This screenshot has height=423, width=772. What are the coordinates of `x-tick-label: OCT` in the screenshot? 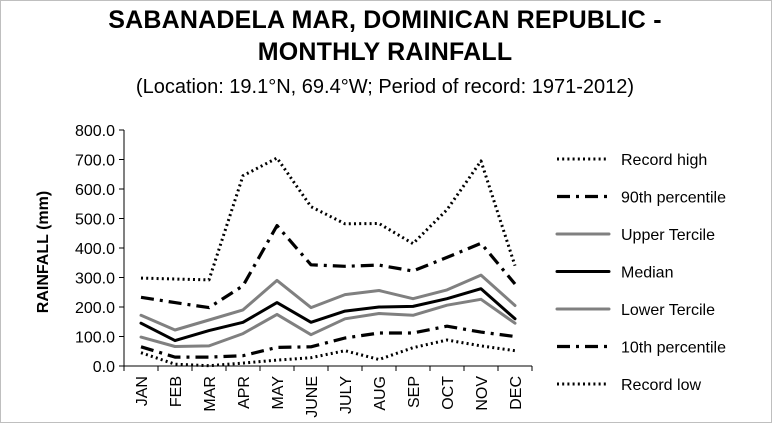 It's located at (448, 393).